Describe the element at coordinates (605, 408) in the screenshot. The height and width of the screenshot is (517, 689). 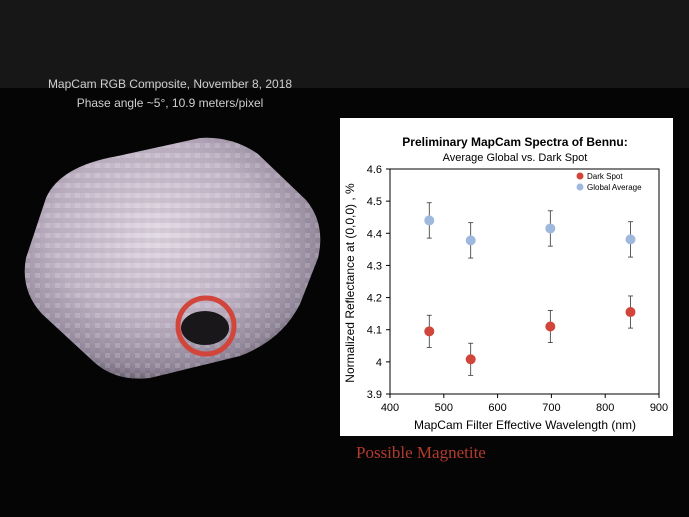
I see `x-tick-label: 800` at that location.